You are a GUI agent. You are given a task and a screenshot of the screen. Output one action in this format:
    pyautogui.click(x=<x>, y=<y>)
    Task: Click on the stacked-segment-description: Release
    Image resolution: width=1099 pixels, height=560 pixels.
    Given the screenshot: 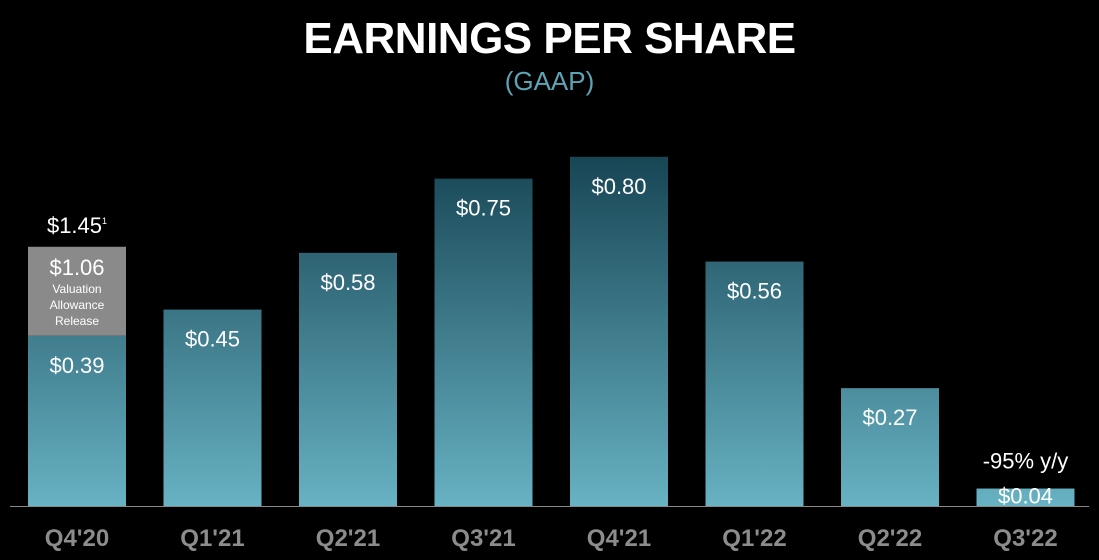 What is the action you would take?
    pyautogui.click(x=77, y=321)
    